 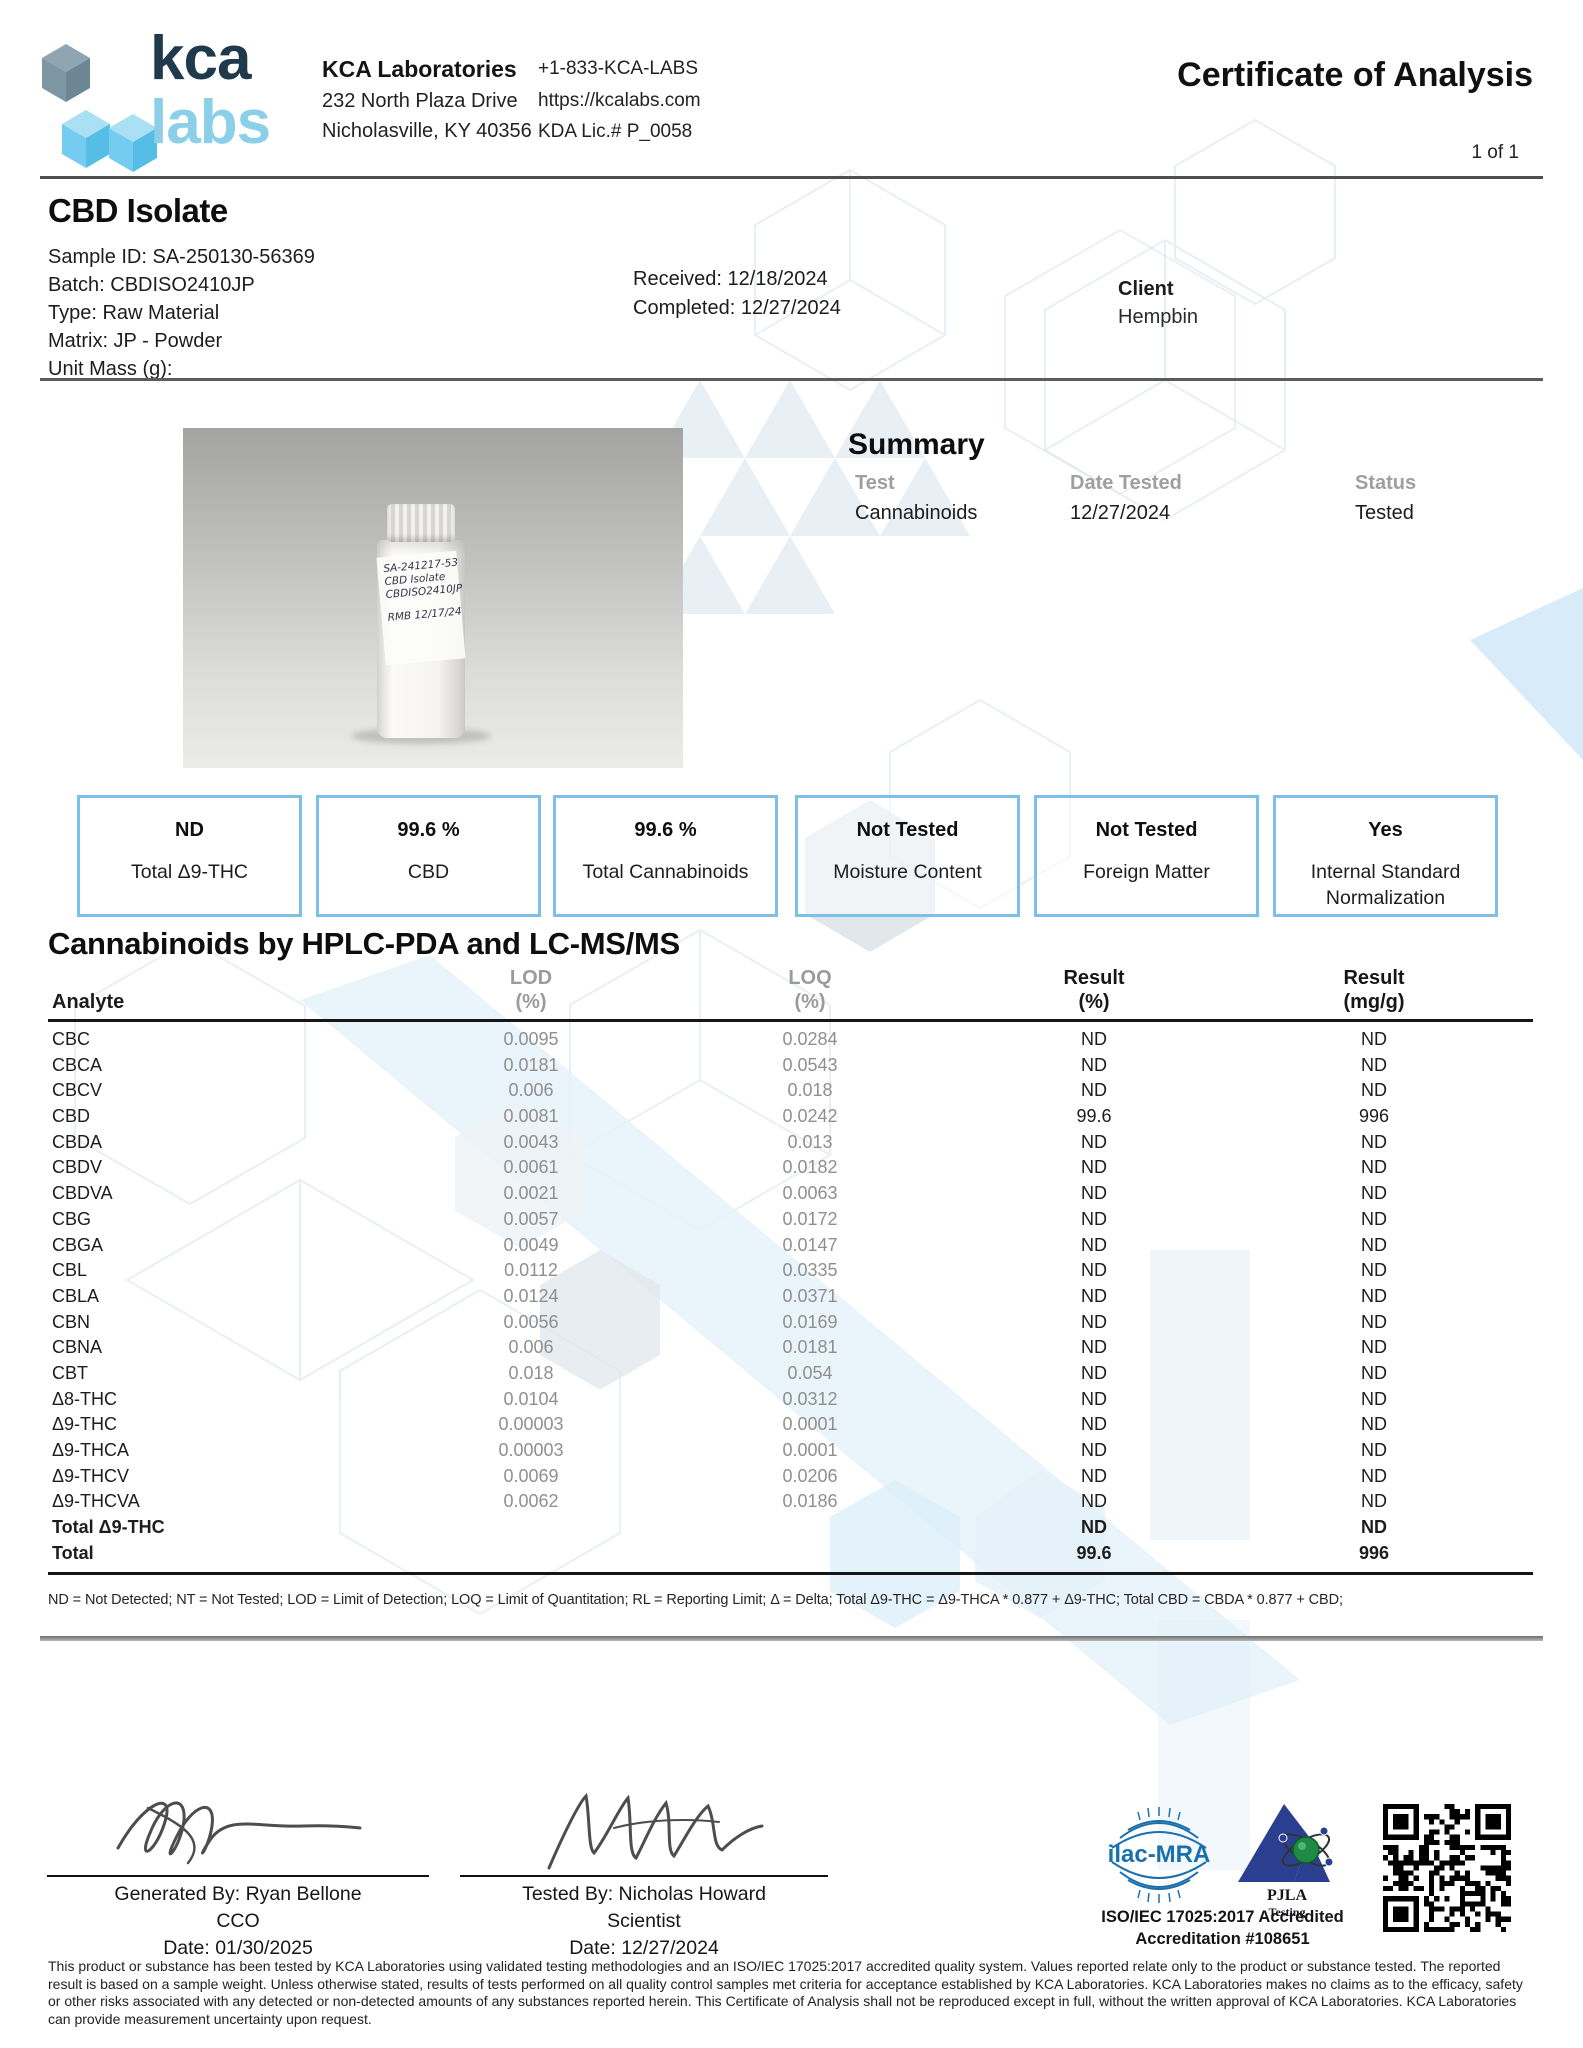 I want to click on table-row: Total Δ9-THC ND ND, so click(x=790, y=1528).